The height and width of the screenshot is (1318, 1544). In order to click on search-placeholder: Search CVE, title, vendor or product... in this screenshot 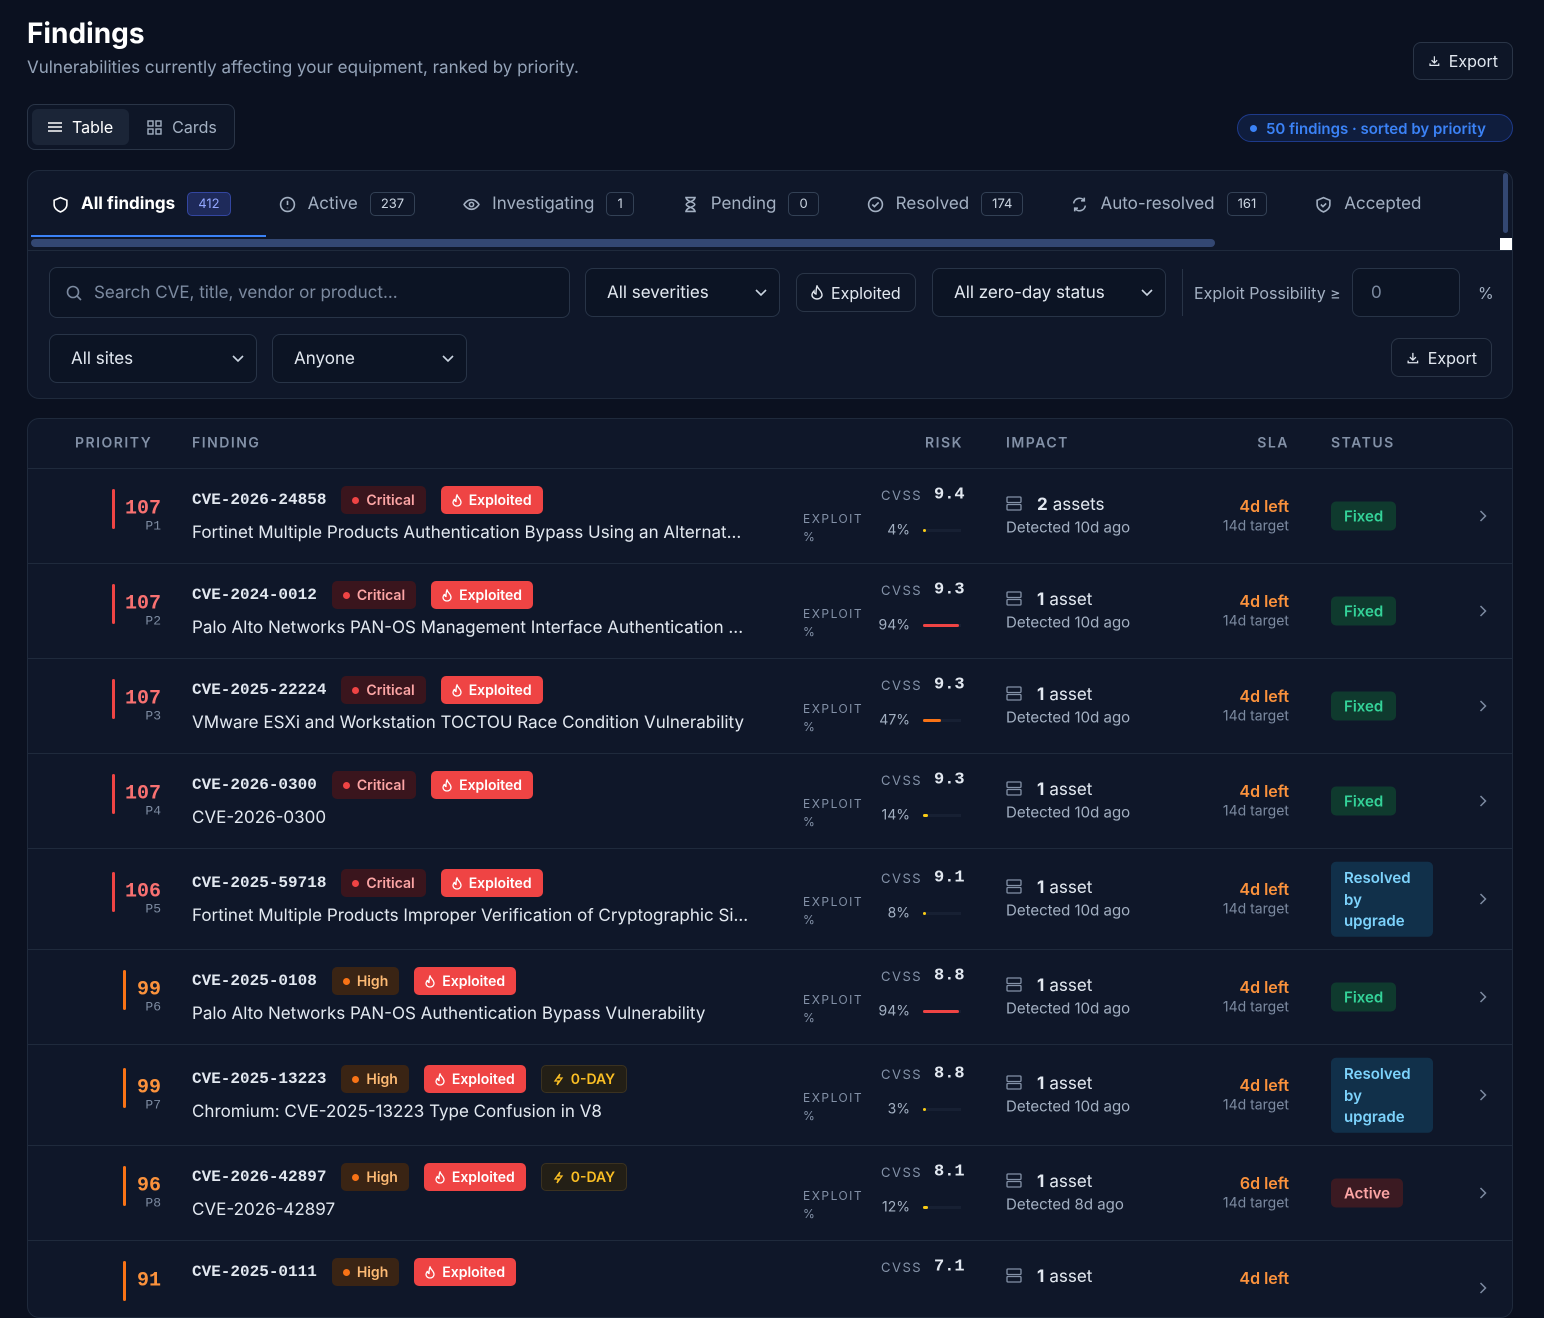, I will do `click(246, 292)`.